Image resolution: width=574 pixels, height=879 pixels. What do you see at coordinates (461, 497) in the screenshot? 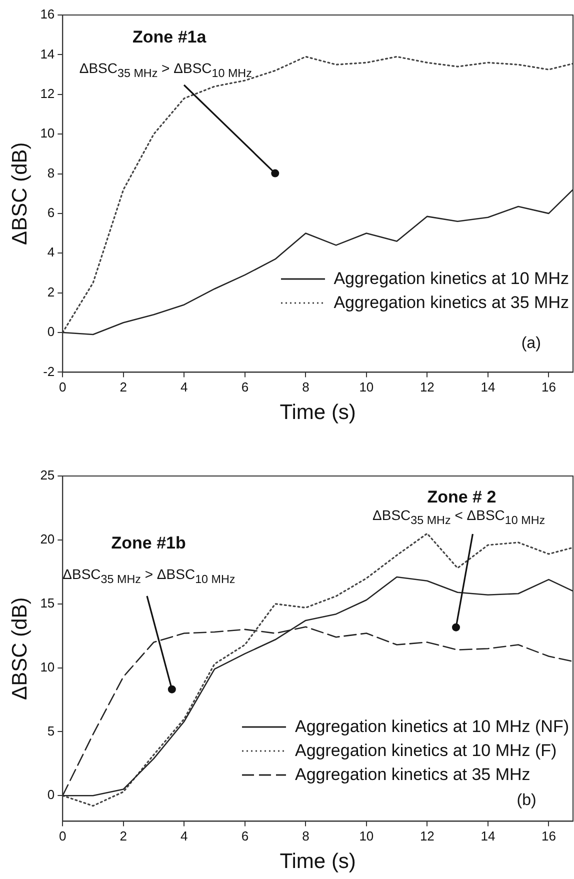
I see `annotation: Zone # 2` at bounding box center [461, 497].